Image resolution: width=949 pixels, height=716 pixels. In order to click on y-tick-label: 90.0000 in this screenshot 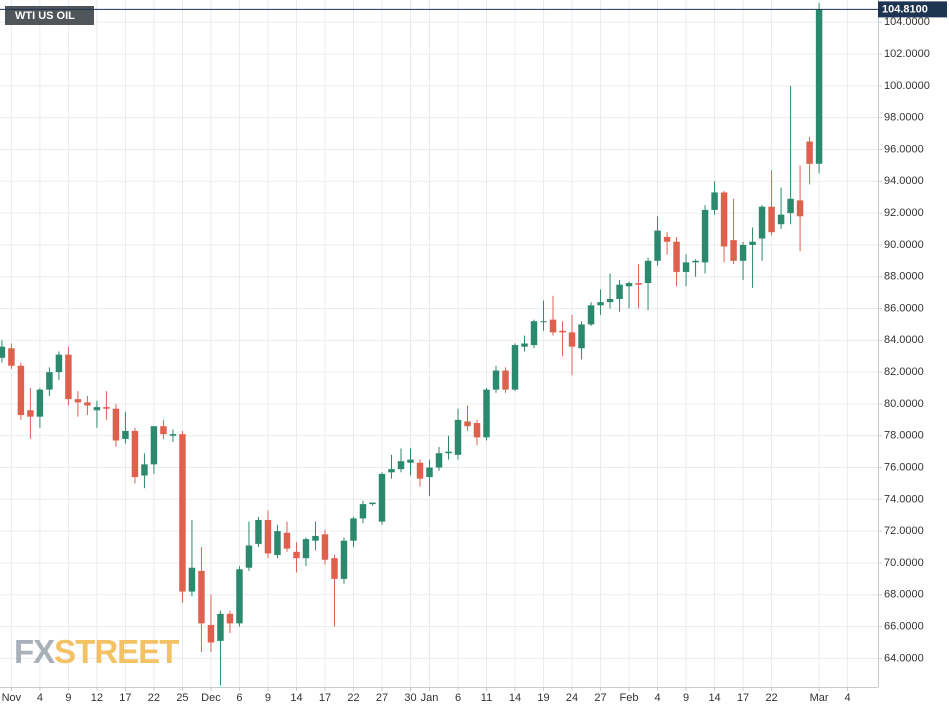, I will do `click(904, 245)`.